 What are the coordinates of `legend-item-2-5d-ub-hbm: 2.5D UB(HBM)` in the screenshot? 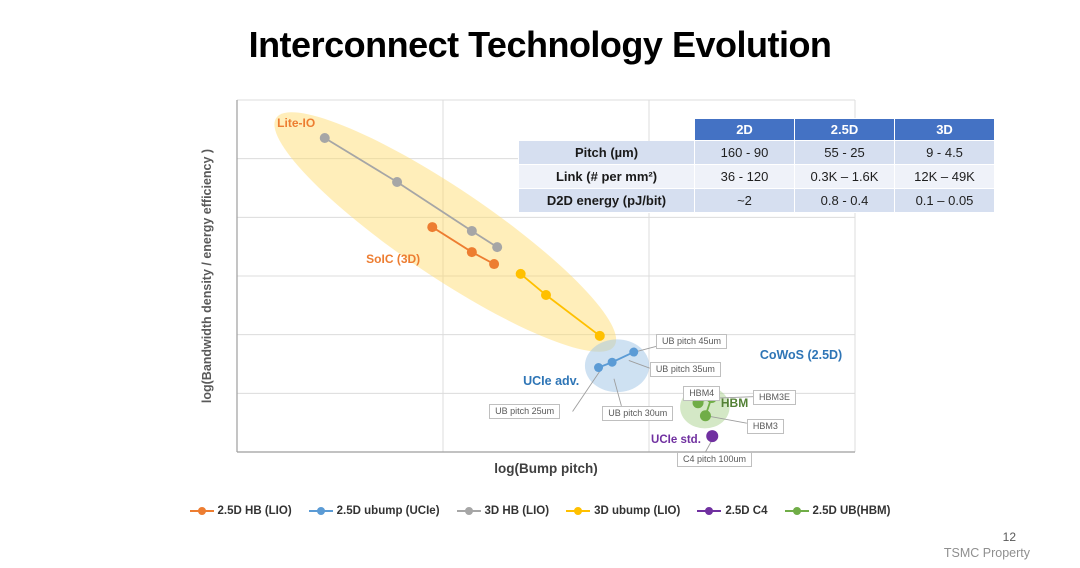 It's located at (837, 511).